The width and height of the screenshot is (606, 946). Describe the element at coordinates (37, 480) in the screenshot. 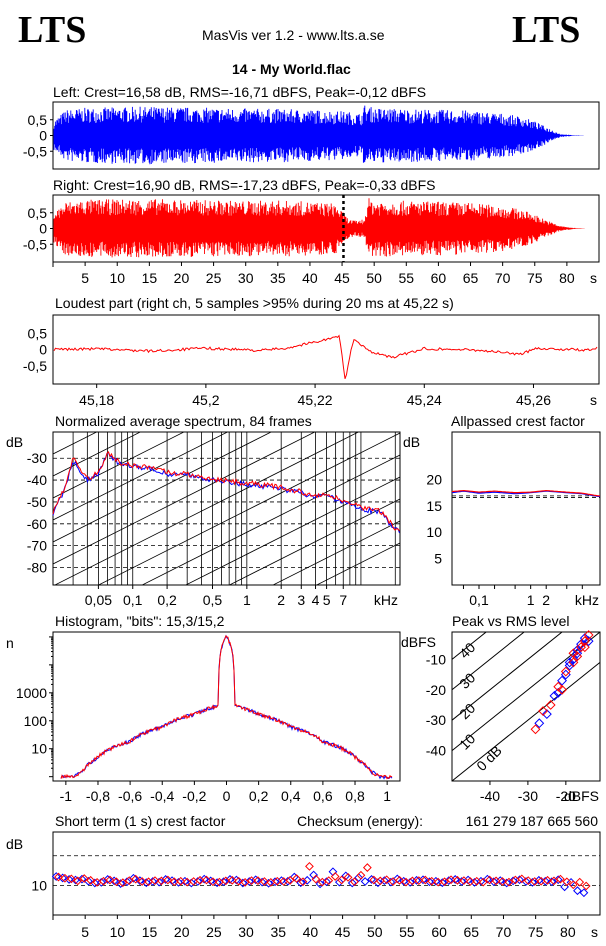

I see `spectrum-ytick-label: -40` at that location.